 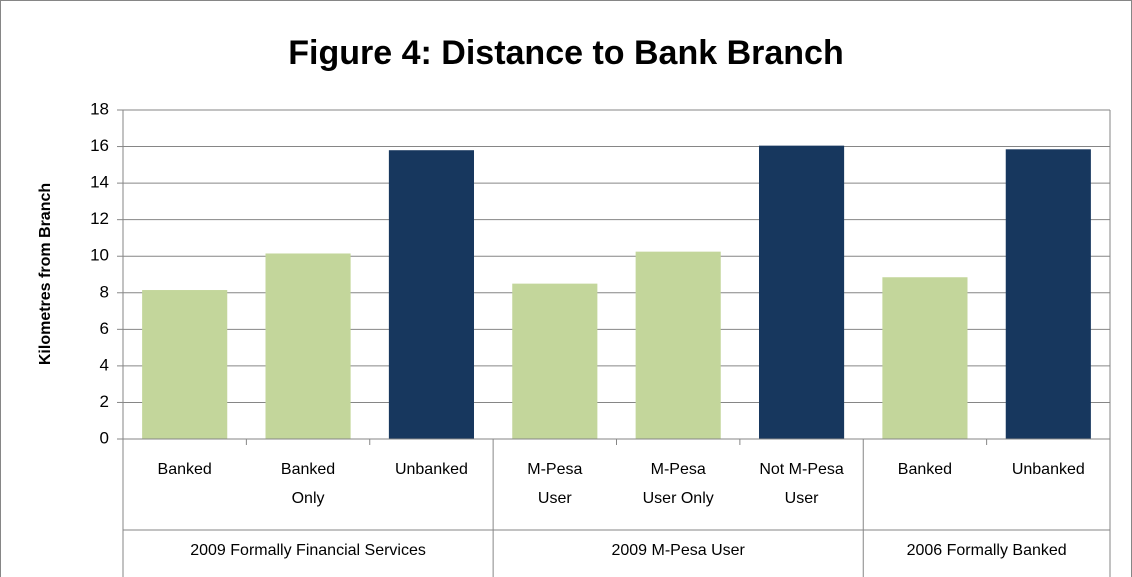 What do you see at coordinates (678, 484) in the screenshot?
I see `x-tick-label: M-Pesa User Only` at bounding box center [678, 484].